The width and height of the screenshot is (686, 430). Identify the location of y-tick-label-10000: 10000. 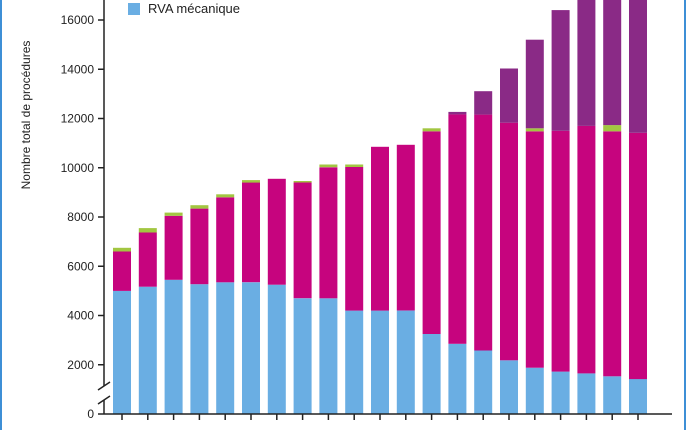
(78, 168).